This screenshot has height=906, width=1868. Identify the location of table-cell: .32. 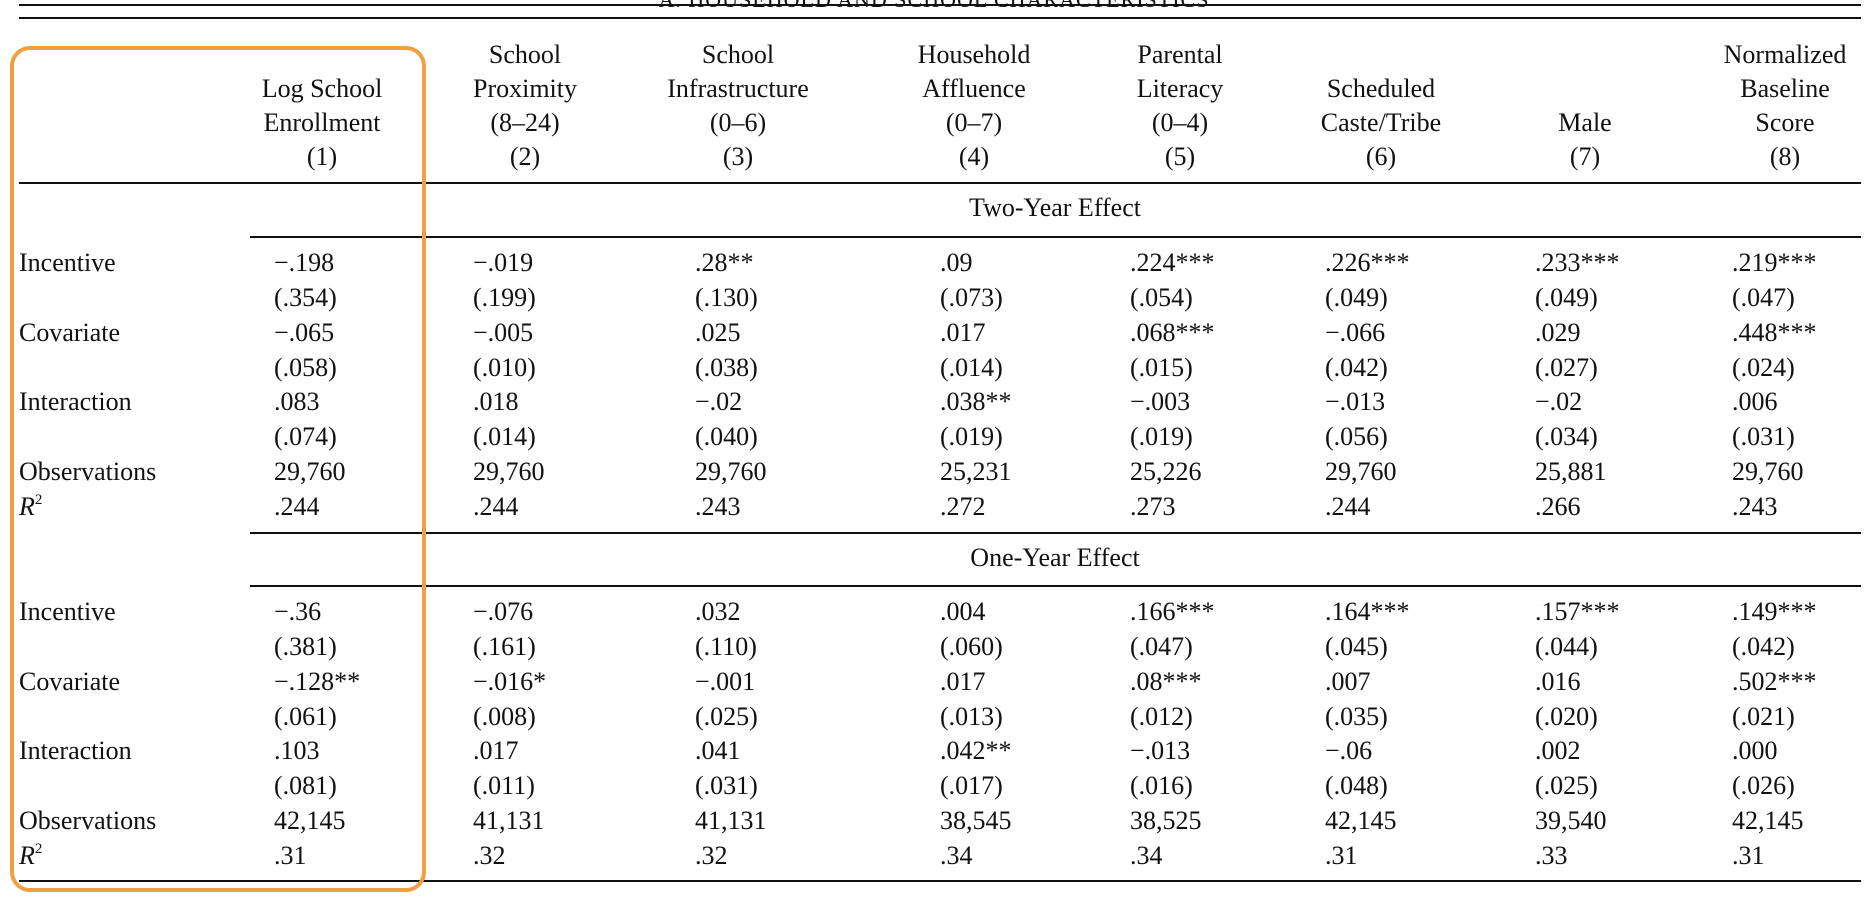
(489, 855).